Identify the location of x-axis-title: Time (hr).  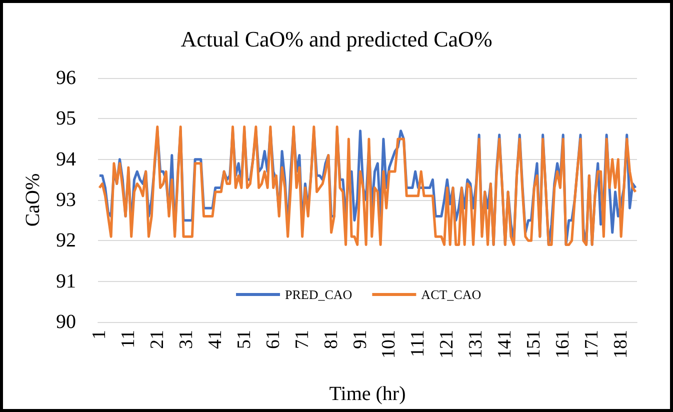
(367, 394).